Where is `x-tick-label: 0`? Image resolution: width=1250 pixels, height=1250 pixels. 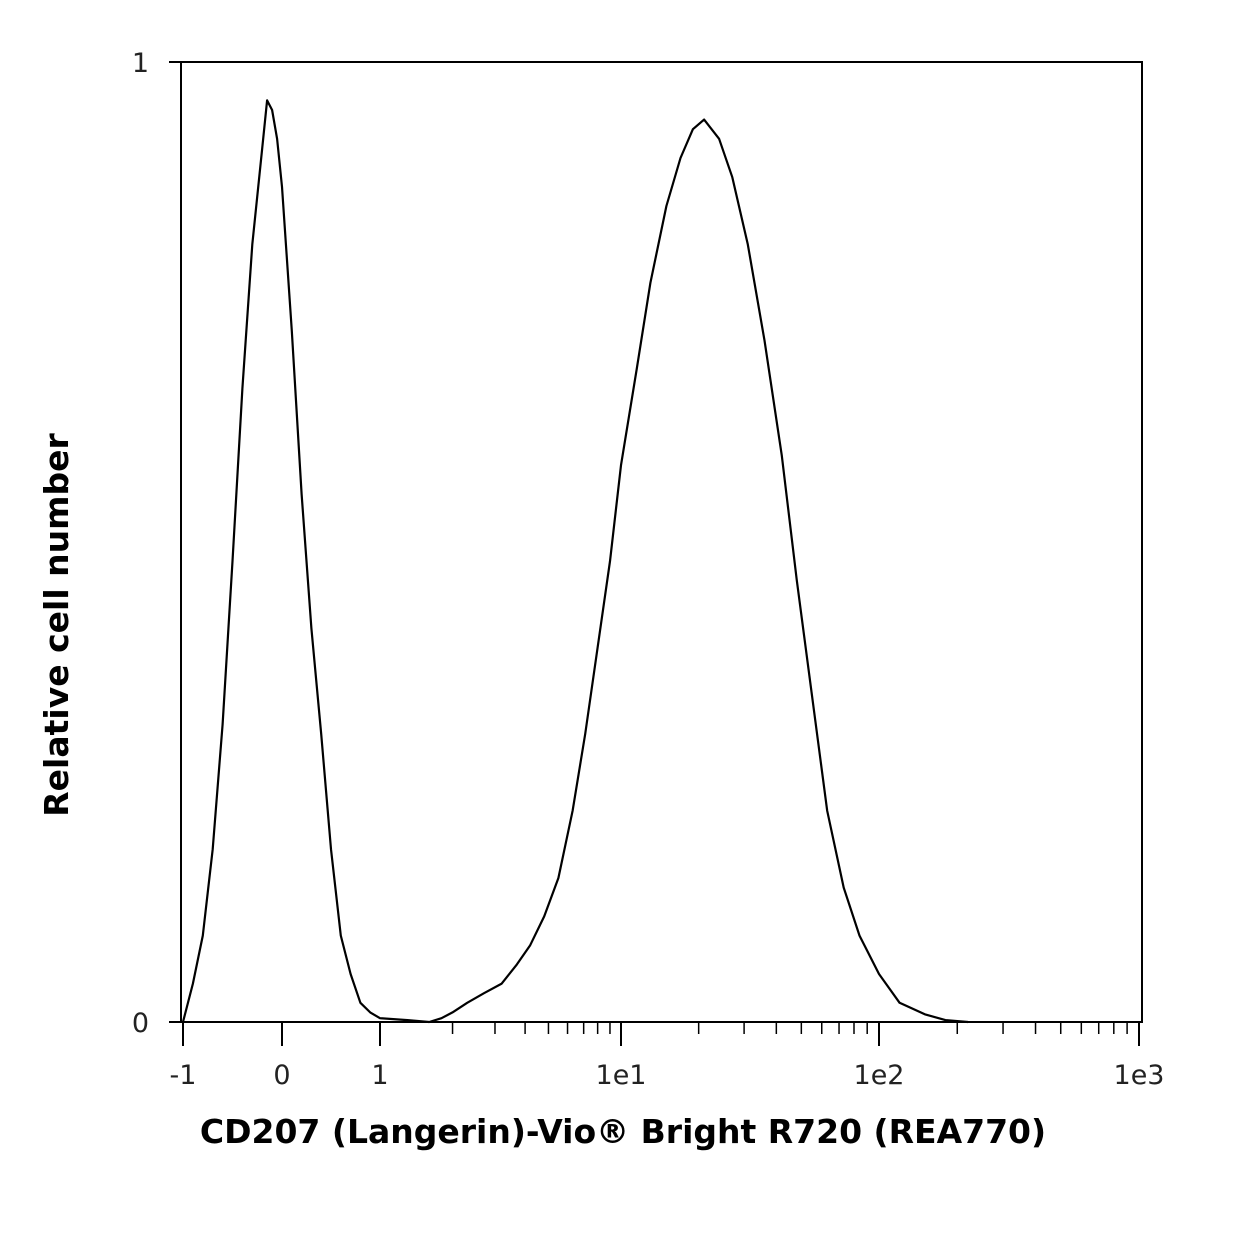
x-tick-label: 0 is located at coordinates (281, 1075).